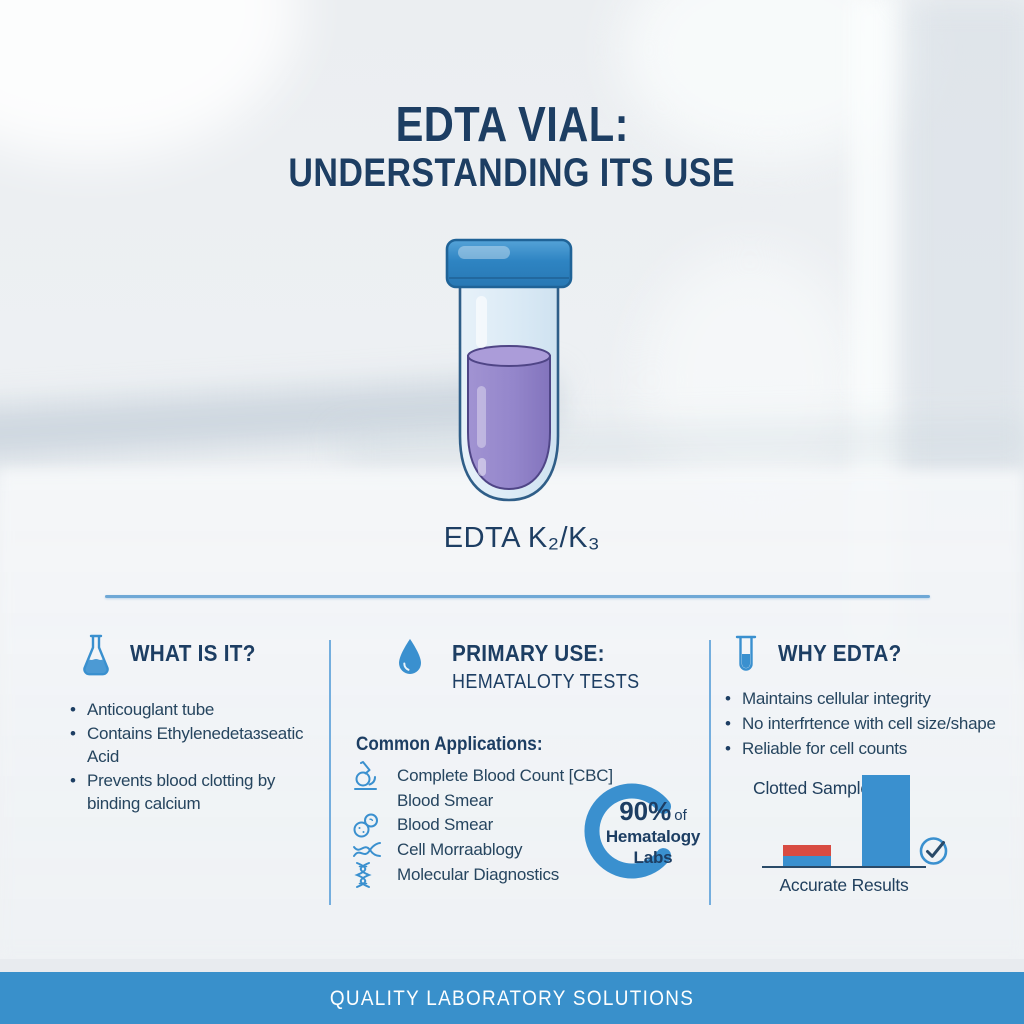  I want to click on dna-helix-icon, so click(374, 875).